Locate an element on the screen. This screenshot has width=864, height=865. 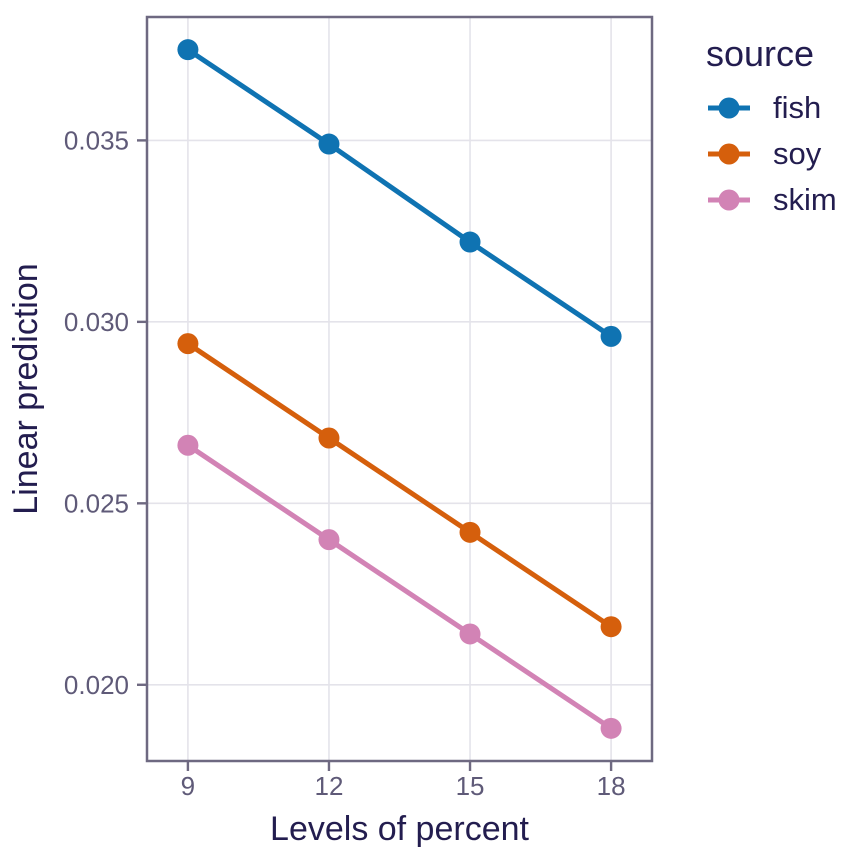
legend-label: skim is located at coordinates (805, 199).